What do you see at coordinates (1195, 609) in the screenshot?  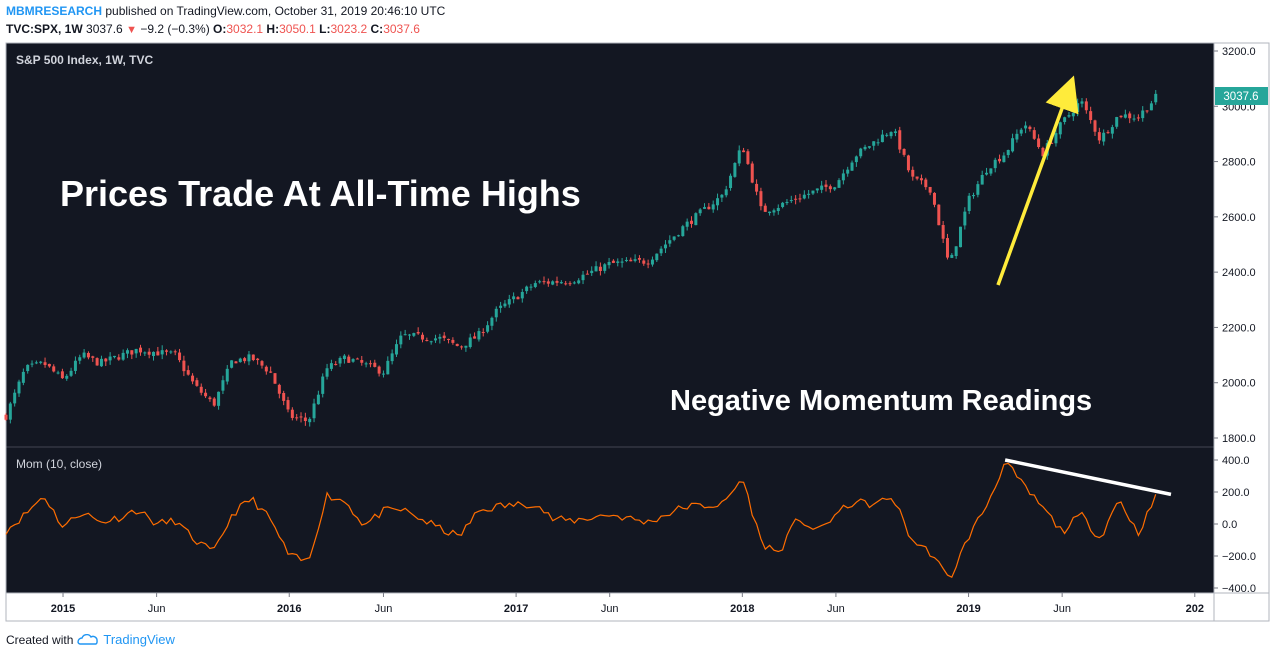 I see `time-tick-label: 202` at bounding box center [1195, 609].